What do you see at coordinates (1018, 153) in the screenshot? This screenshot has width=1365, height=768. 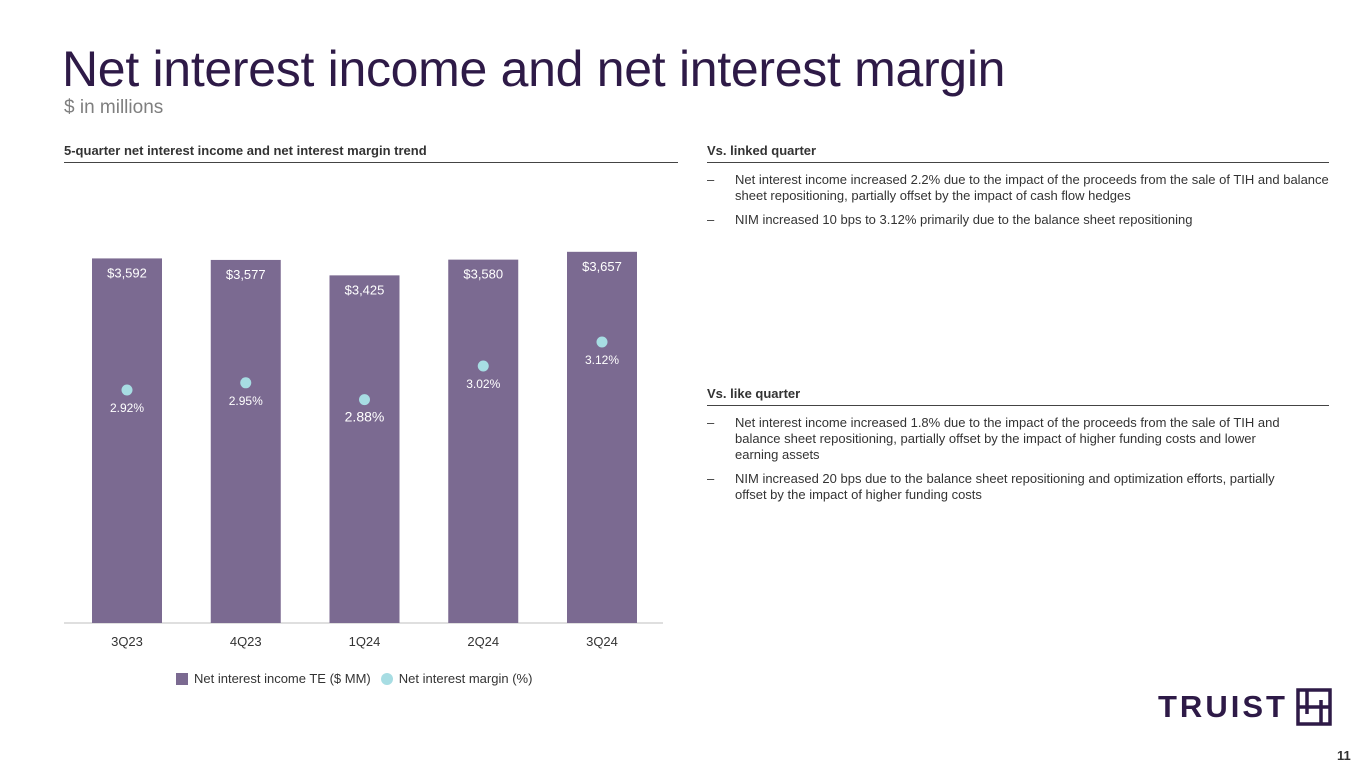 I see `linked-quarter-heading: Vs. linked quarter` at bounding box center [1018, 153].